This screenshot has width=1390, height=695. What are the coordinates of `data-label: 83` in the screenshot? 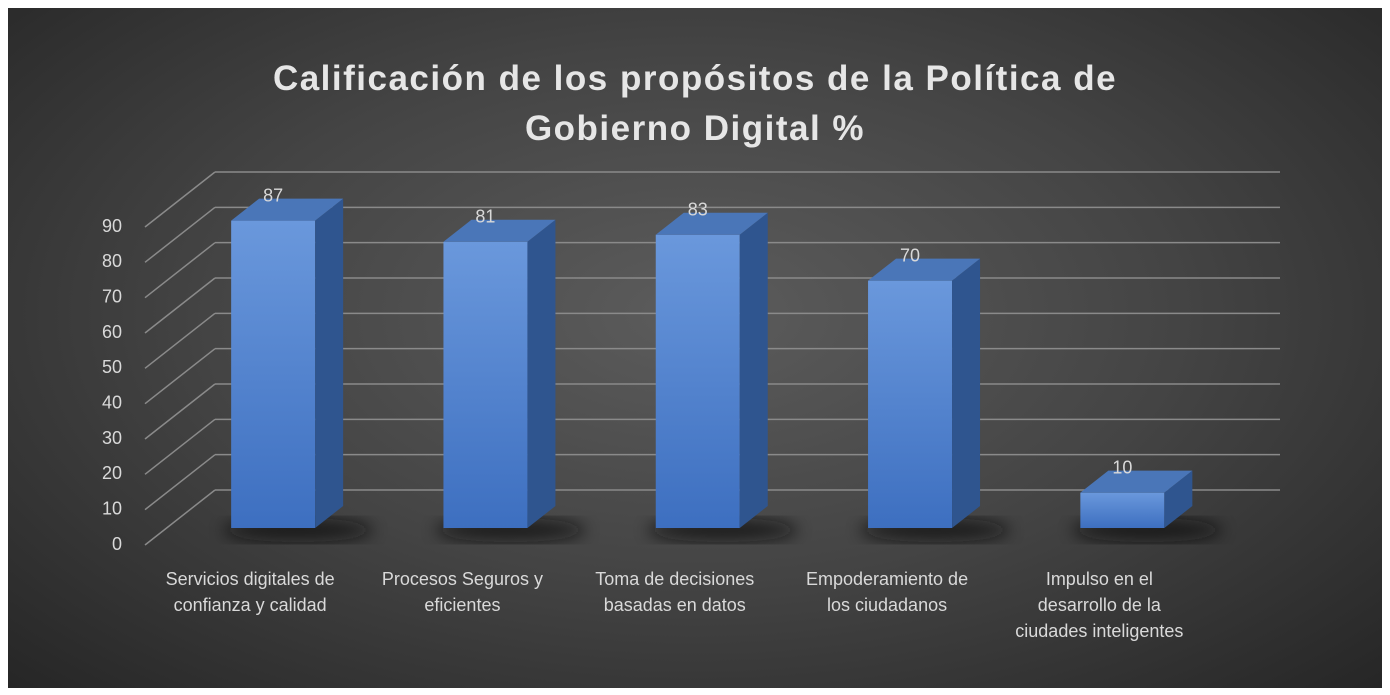 It's located at (698, 209).